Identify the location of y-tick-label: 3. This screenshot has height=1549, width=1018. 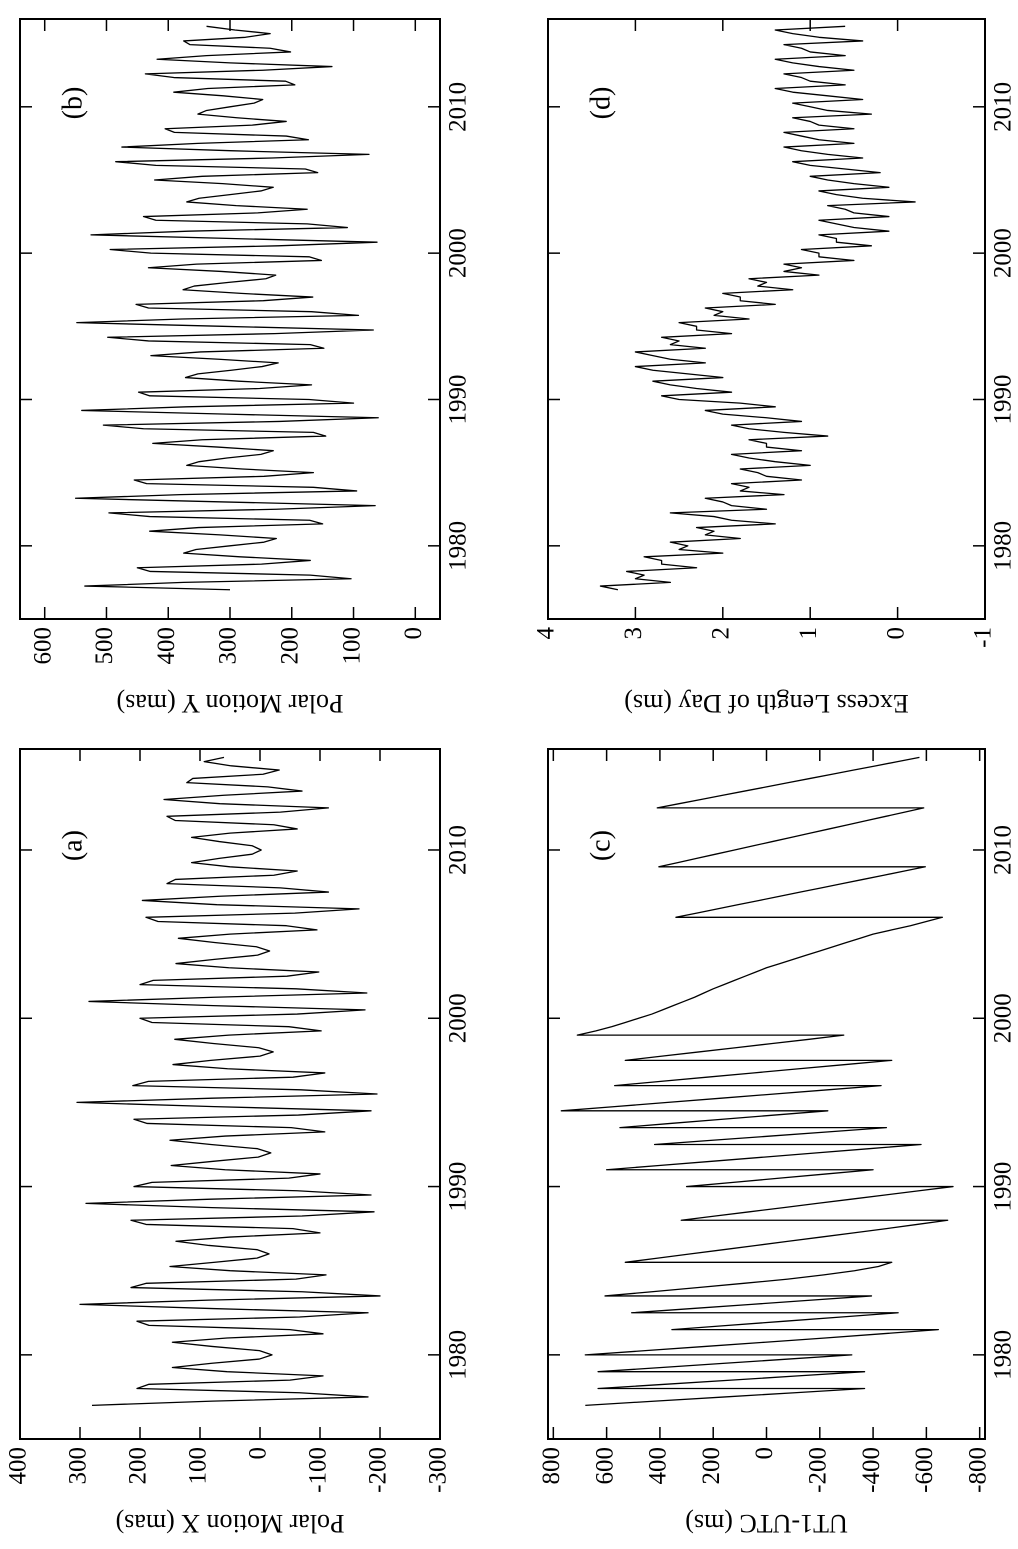
(633, 633).